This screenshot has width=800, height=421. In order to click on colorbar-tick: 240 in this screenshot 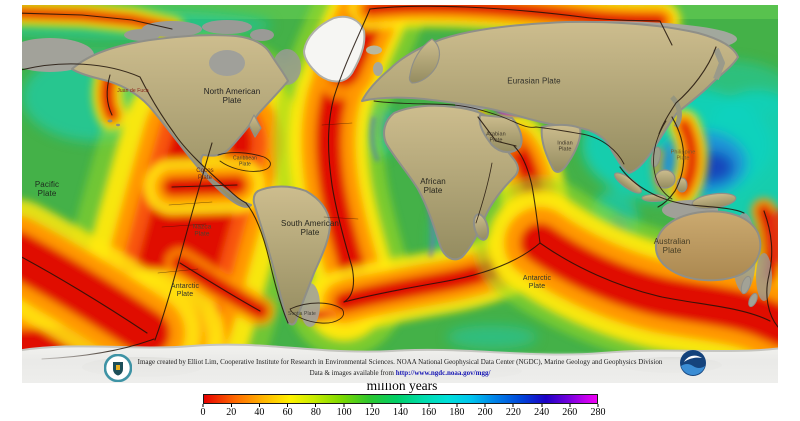, I will do `click(541, 411)`.